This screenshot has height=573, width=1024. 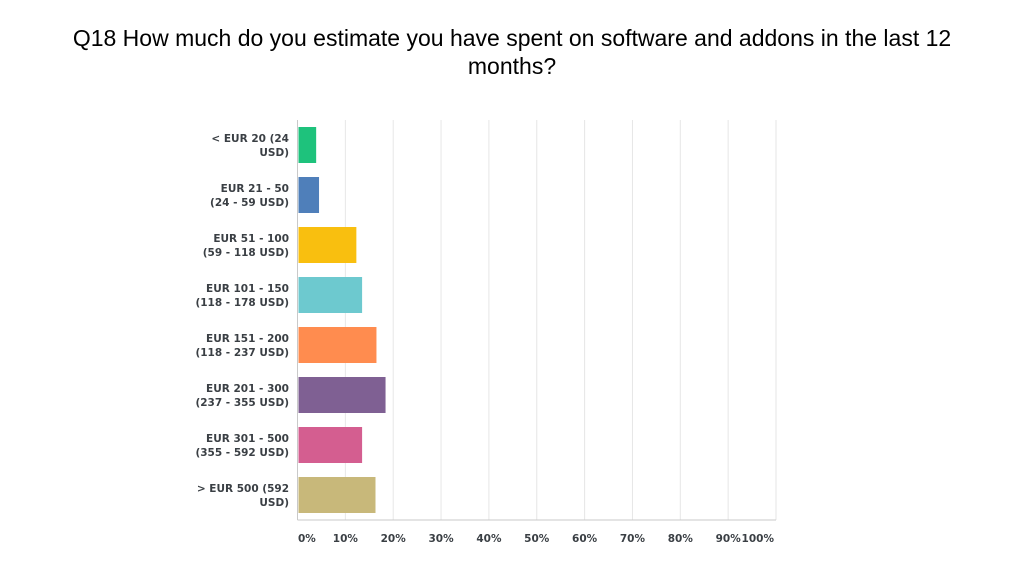 What do you see at coordinates (307, 539) in the screenshot?
I see `x-tick-label: 0%` at bounding box center [307, 539].